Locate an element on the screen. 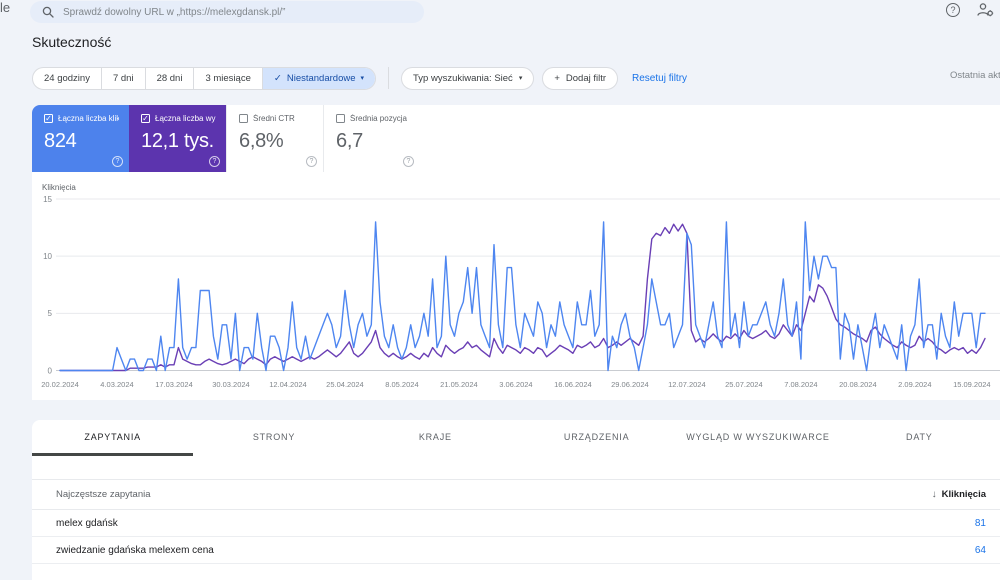  range-3m-button: 3 miesiące is located at coordinates (228, 78).